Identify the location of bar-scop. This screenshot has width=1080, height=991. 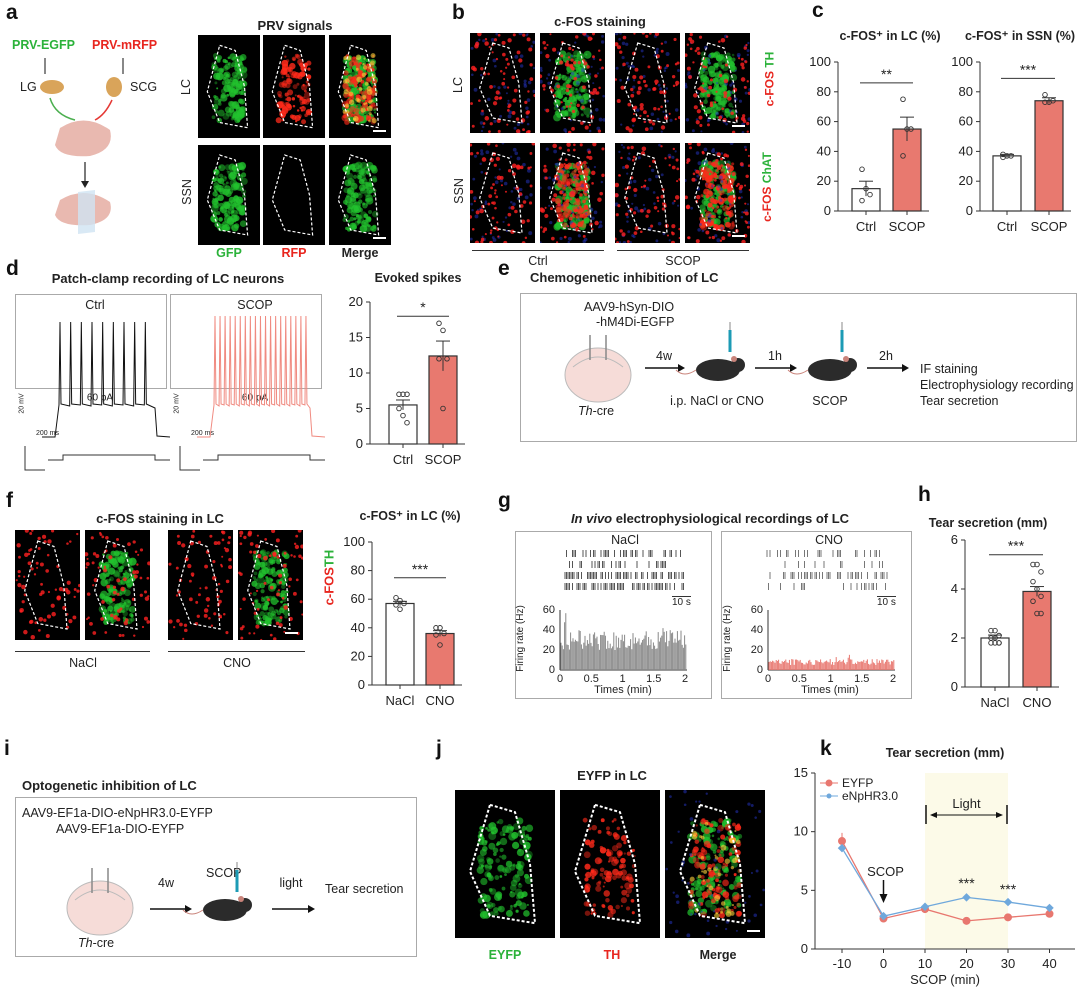
(1049, 156).